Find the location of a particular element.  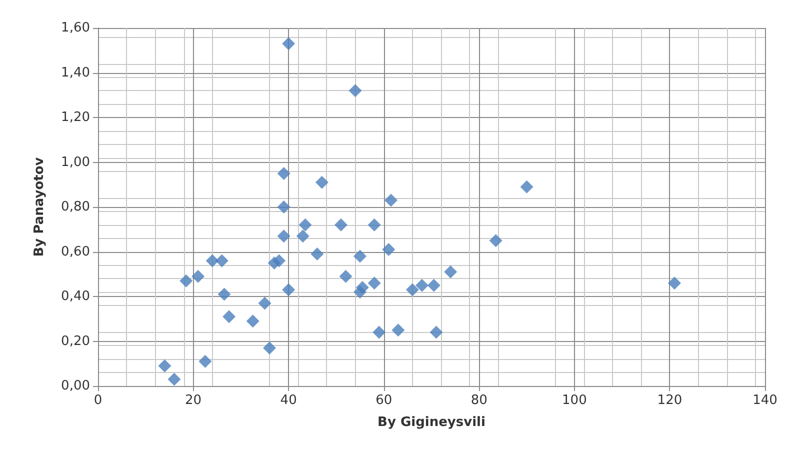

y-tick-label: 1,00 is located at coordinates (75, 162).